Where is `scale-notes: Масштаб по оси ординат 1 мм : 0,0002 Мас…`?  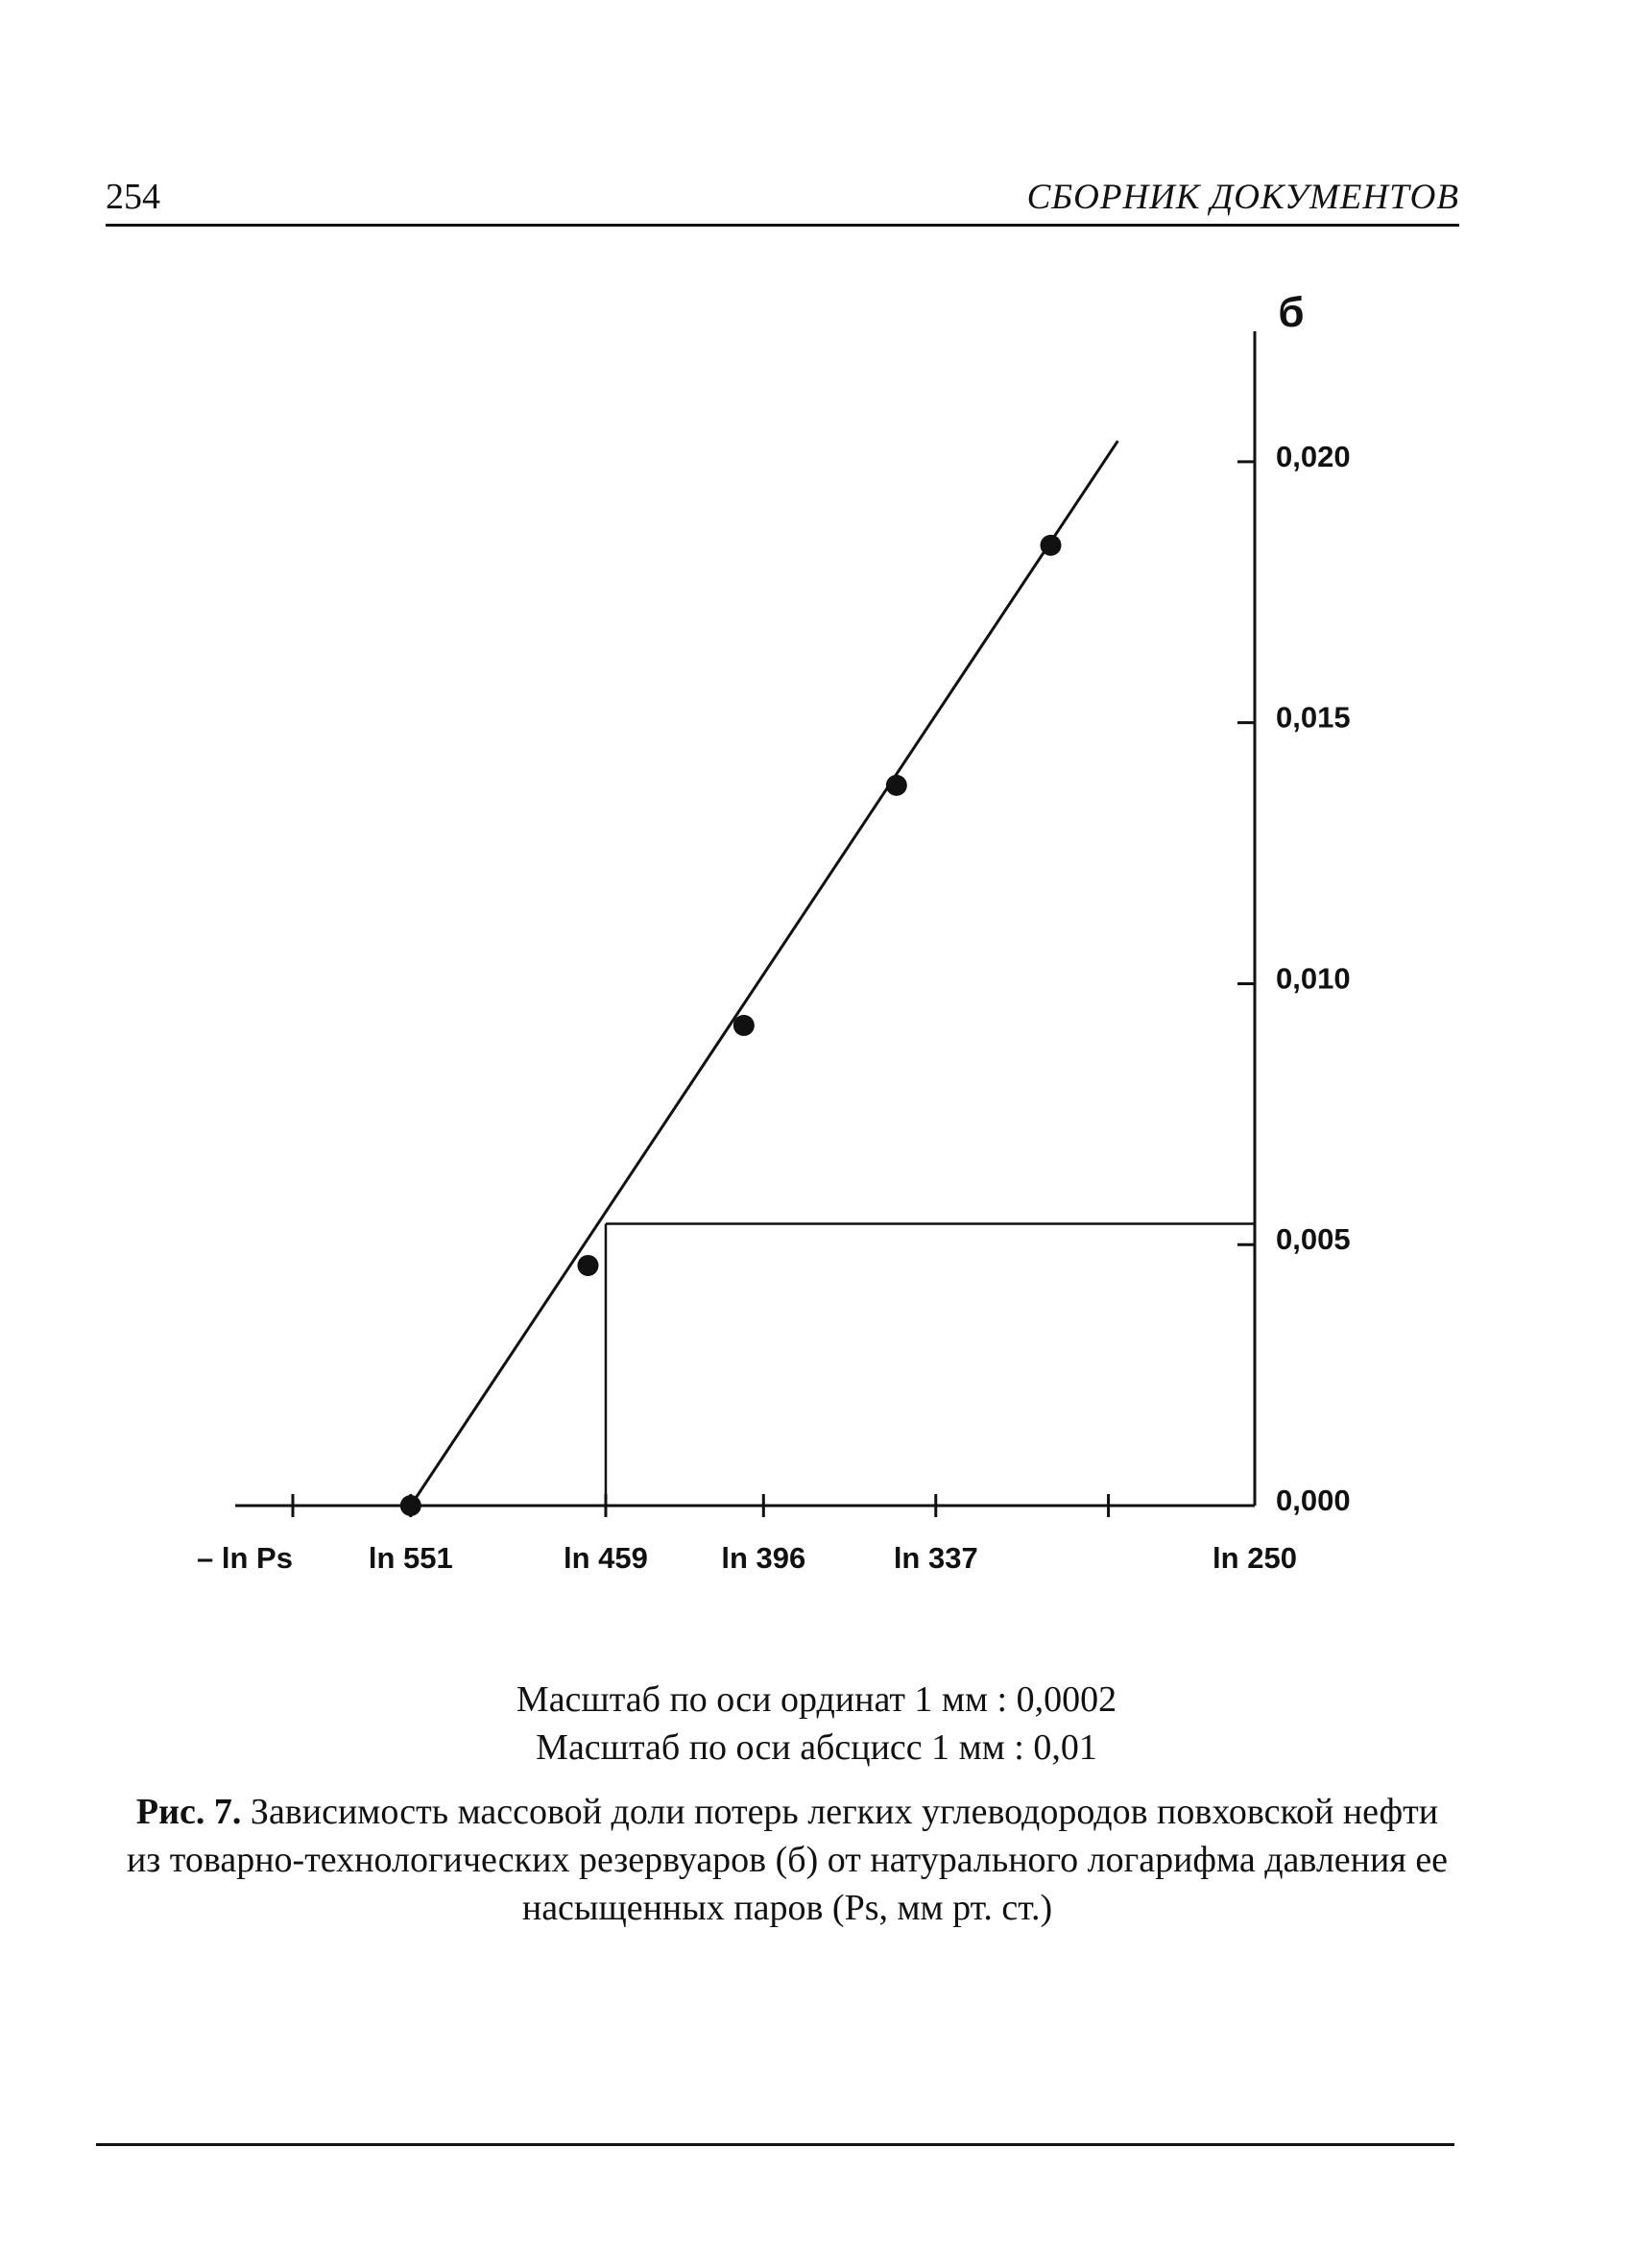 scale-notes: Масштаб по оси ординат 1 мм : 0,0002 Мас… is located at coordinates (816, 1724).